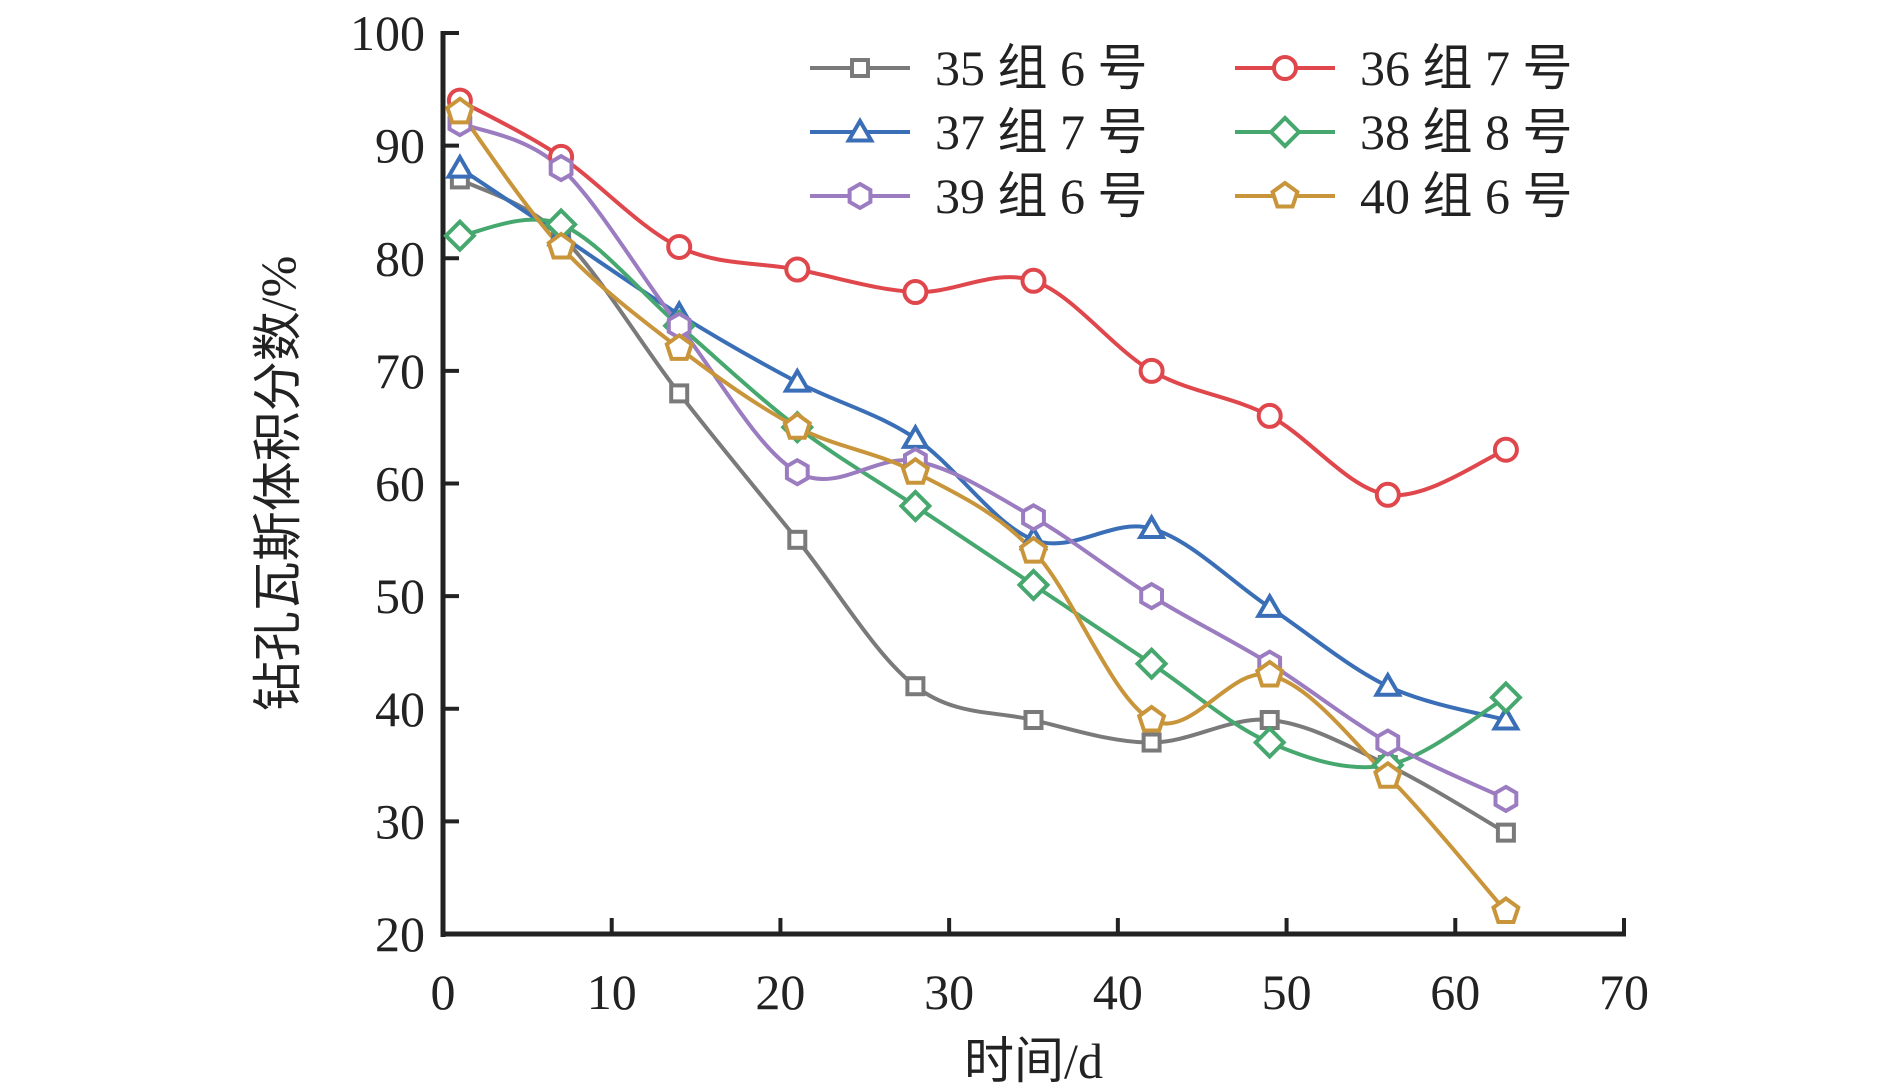  Describe the element at coordinates (400, 709) in the screenshot. I see `y-tick-label: 40` at that location.